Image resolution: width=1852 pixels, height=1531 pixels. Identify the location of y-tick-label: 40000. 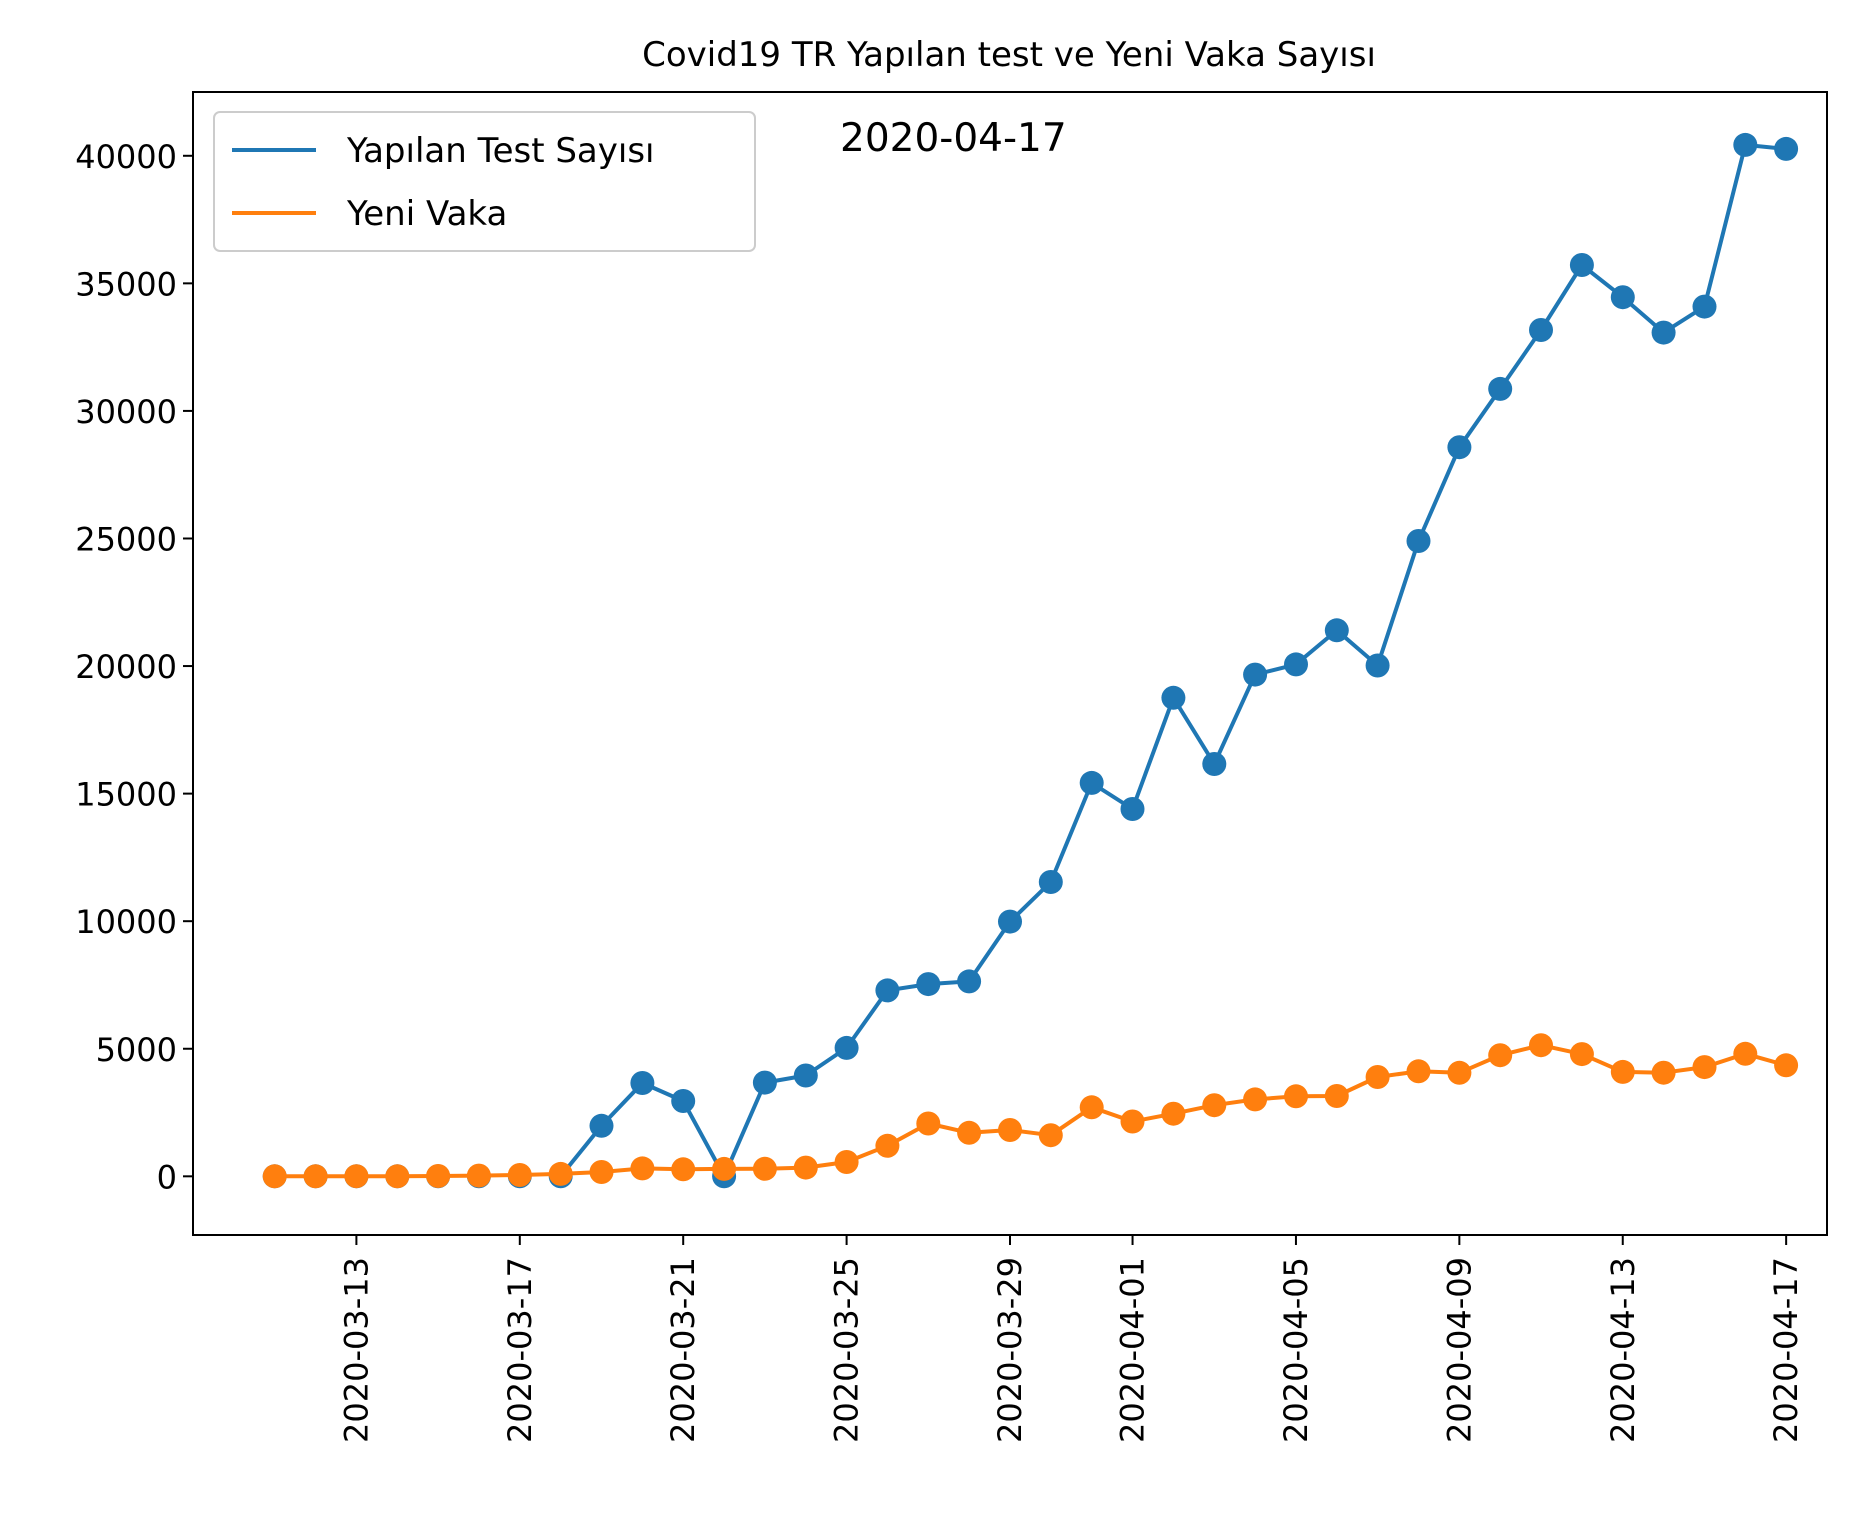
(126, 157).